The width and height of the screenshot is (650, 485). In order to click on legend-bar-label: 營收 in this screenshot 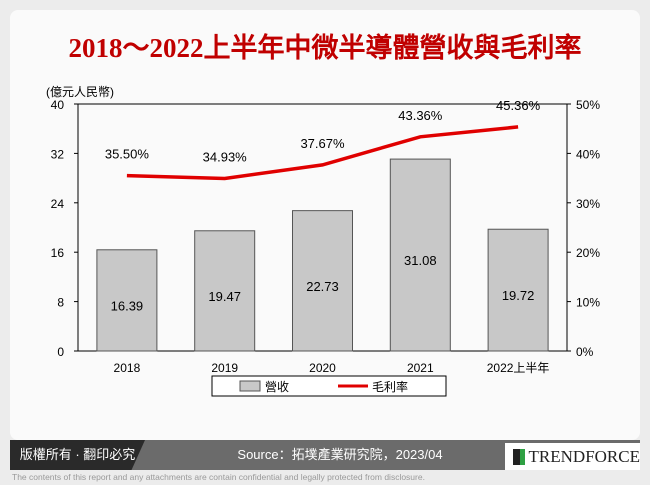, I will do `click(277, 387)`.